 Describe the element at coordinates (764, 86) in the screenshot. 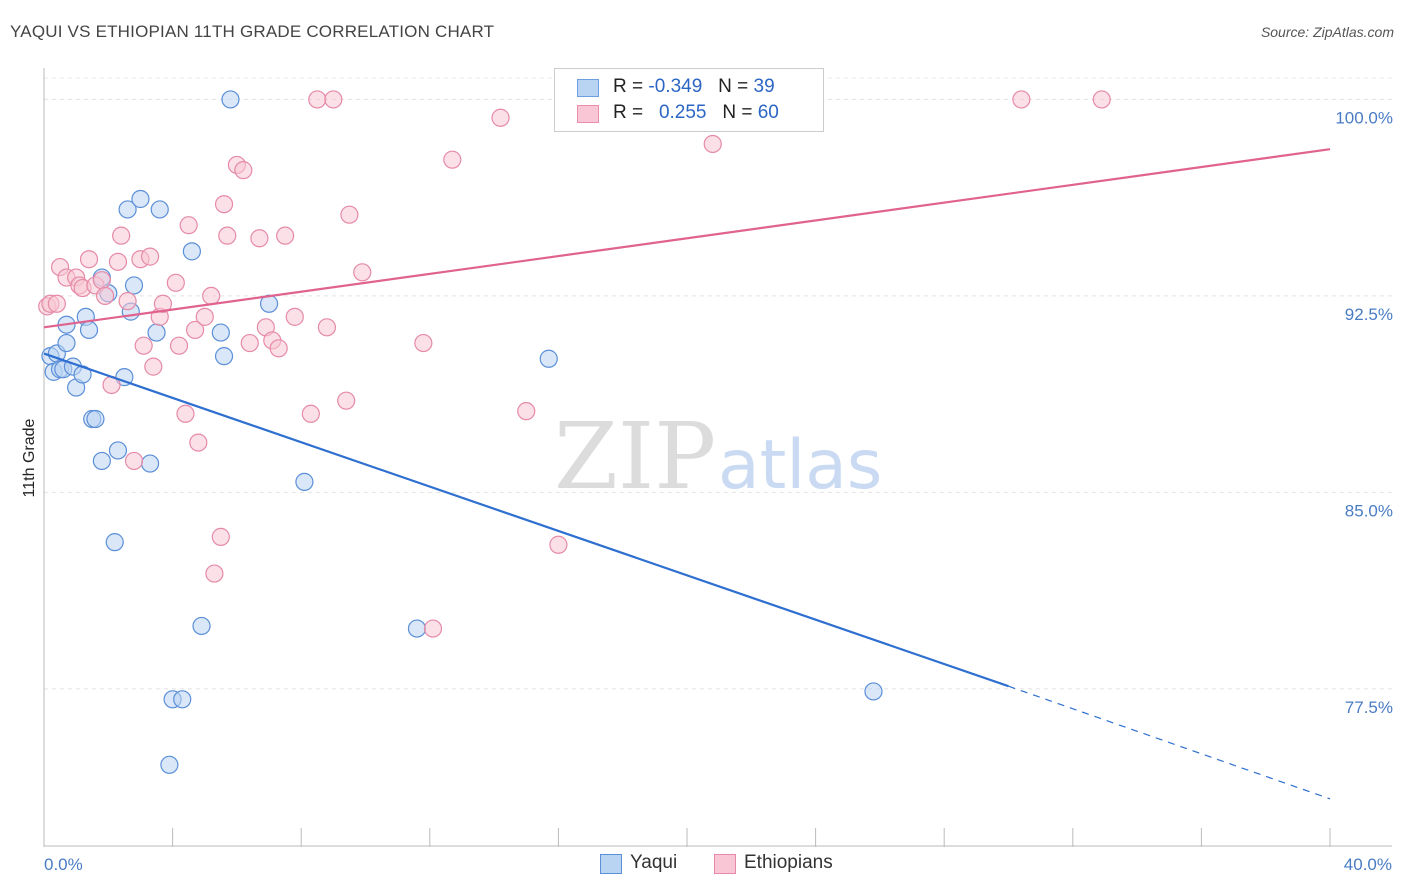

I see `yaqui-n-value: 39` at that location.